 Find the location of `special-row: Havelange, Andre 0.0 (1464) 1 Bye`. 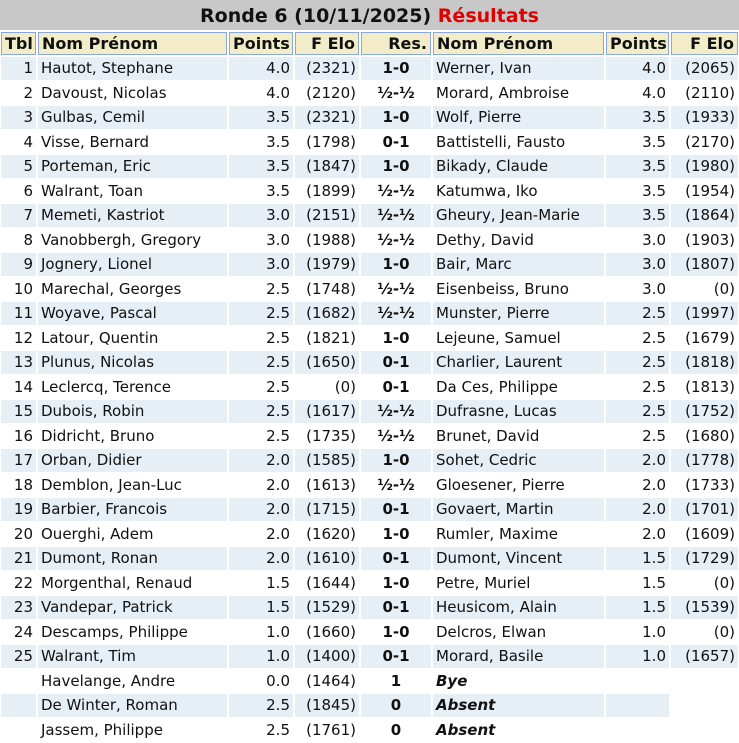

special-row: Havelange, Andre 0.0 (1464) 1 Bye is located at coordinates (369, 681).